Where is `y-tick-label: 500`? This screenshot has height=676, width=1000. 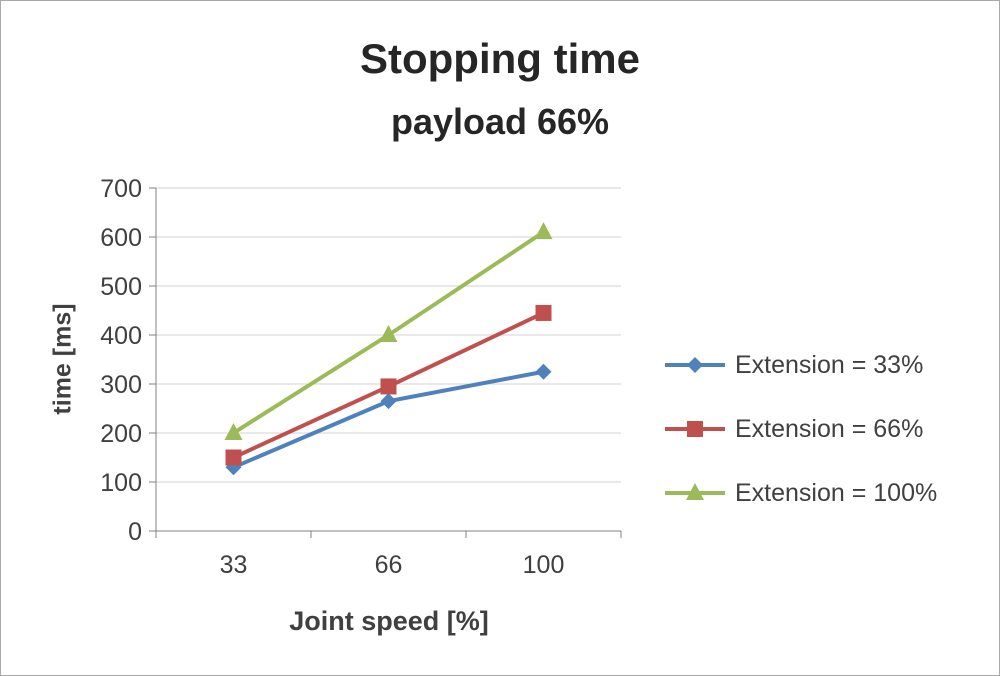 y-tick-label: 500 is located at coordinates (121, 287).